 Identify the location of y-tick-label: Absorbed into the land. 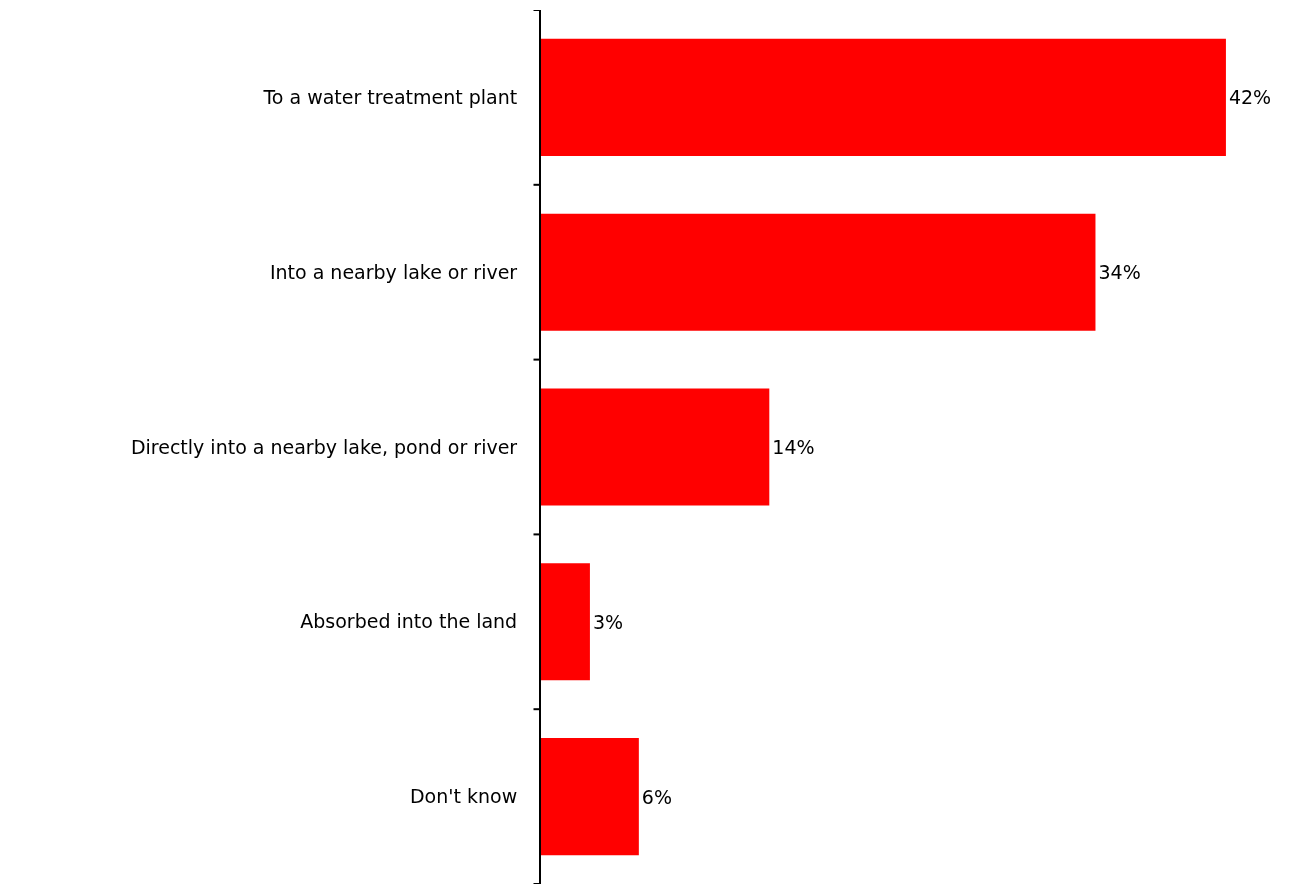
(409, 621).